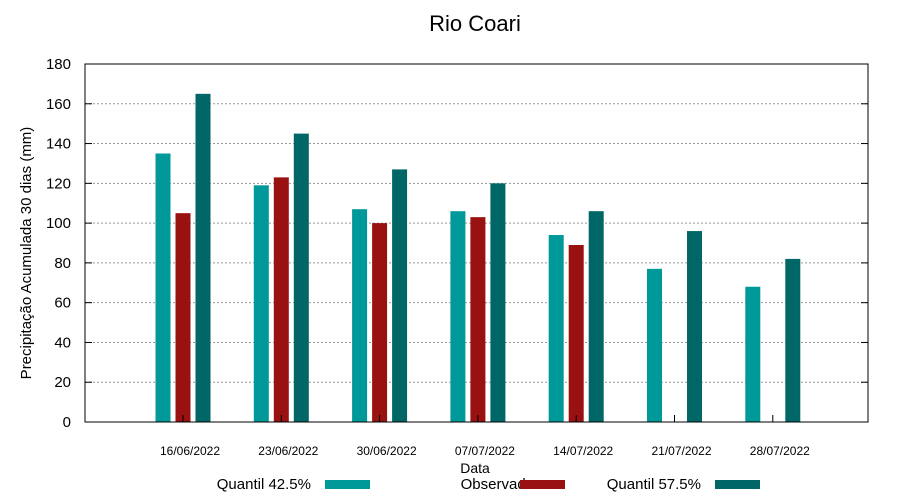 This screenshot has height=500, width=900. I want to click on legend: Quantil 42.5% Observado Quantil 57.5%, so click(488, 484).